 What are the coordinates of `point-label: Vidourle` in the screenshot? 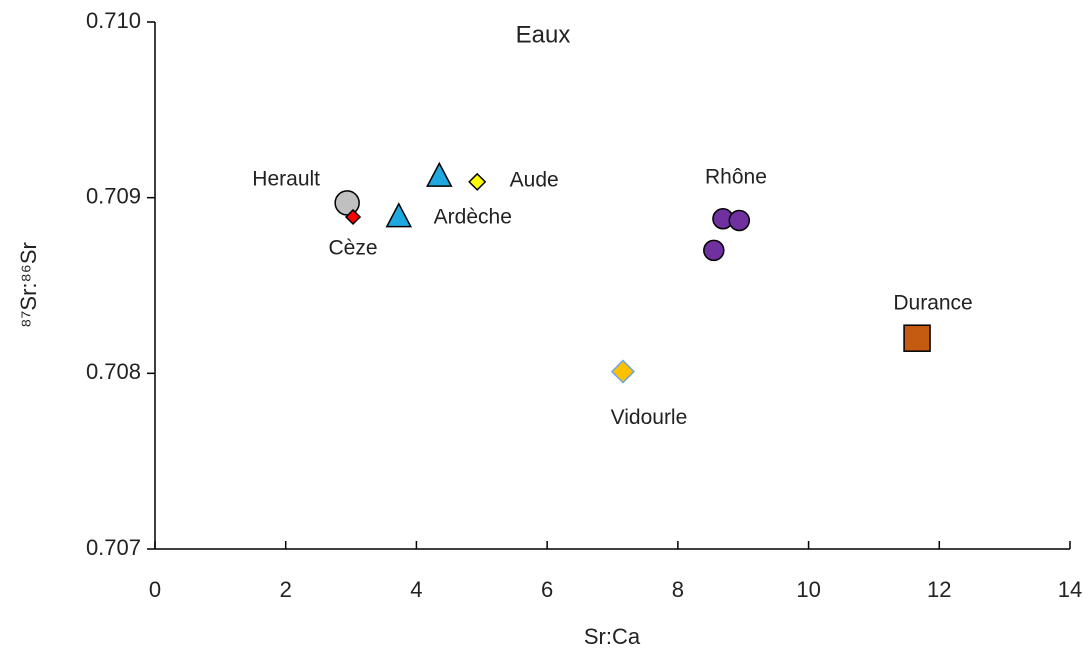 It's located at (649, 417).